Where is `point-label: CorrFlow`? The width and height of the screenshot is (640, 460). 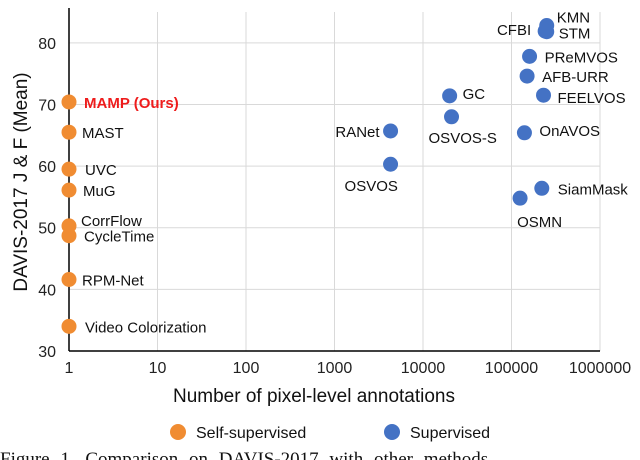
point-label: CorrFlow is located at coordinates (111, 221).